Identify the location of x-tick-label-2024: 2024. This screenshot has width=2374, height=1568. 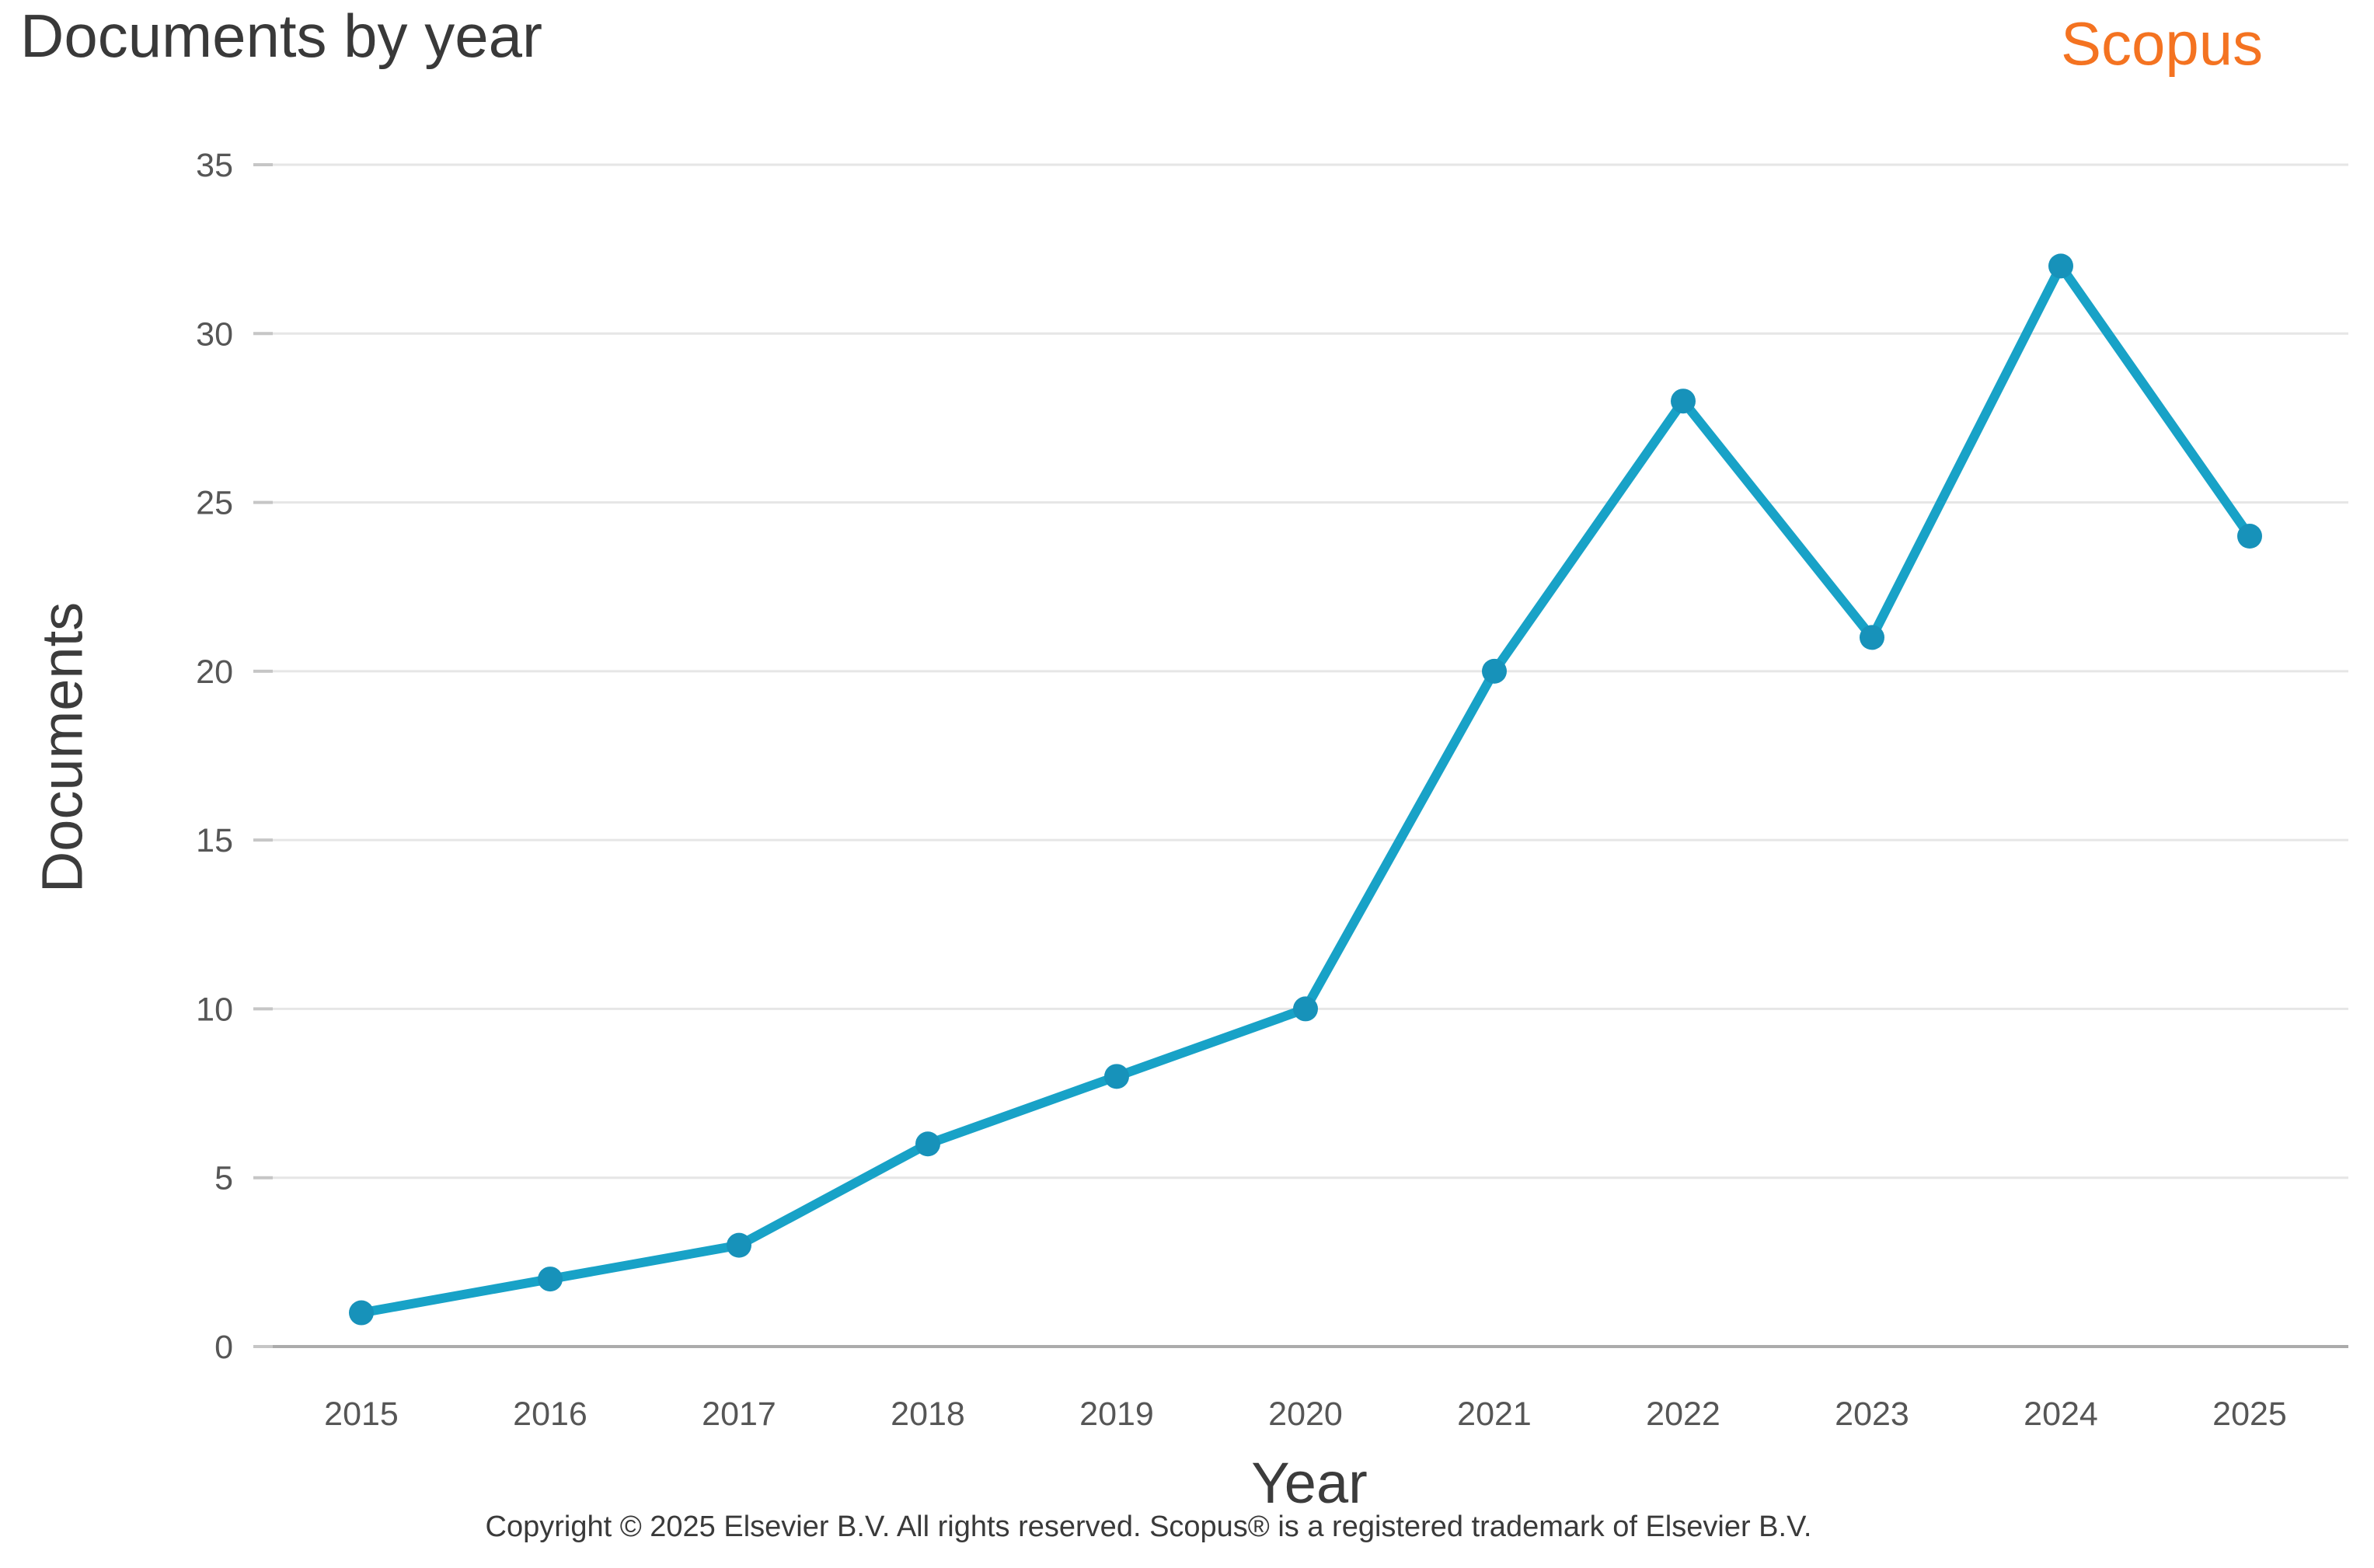
(2061, 1414).